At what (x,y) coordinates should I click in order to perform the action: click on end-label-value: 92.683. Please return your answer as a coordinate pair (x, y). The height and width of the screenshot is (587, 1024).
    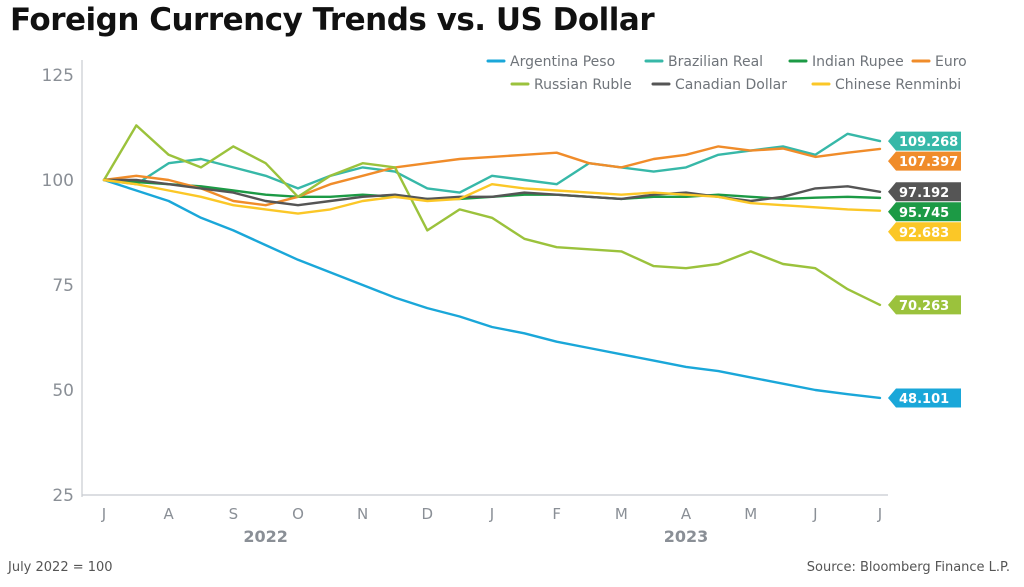
    Looking at the image, I should click on (924, 233).